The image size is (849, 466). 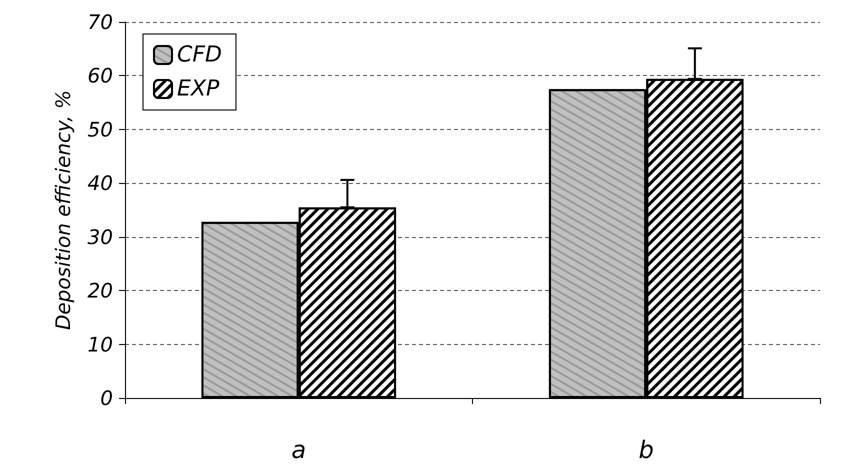 What do you see at coordinates (100, 183) in the screenshot?
I see `y-tick-label: 40` at bounding box center [100, 183].